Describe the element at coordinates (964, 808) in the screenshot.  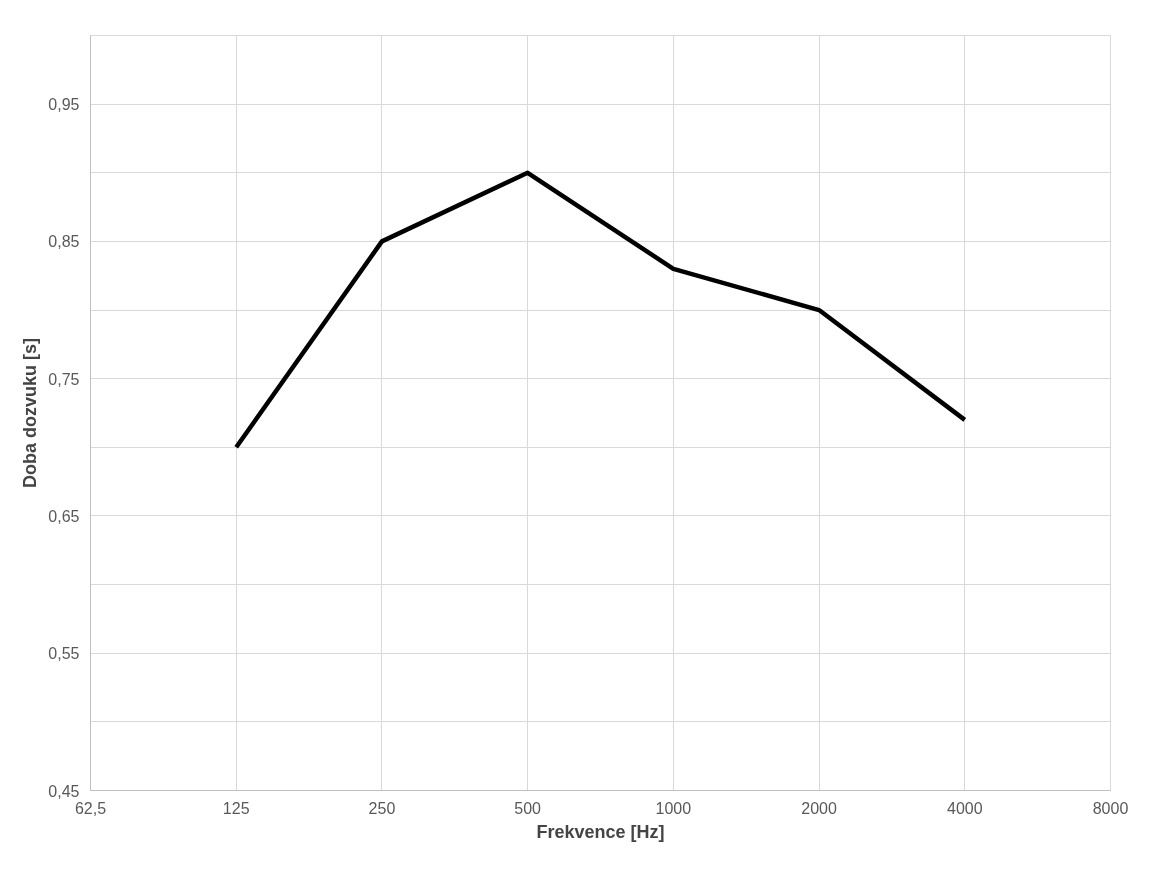
I see `x-tick-label: 4000` at that location.